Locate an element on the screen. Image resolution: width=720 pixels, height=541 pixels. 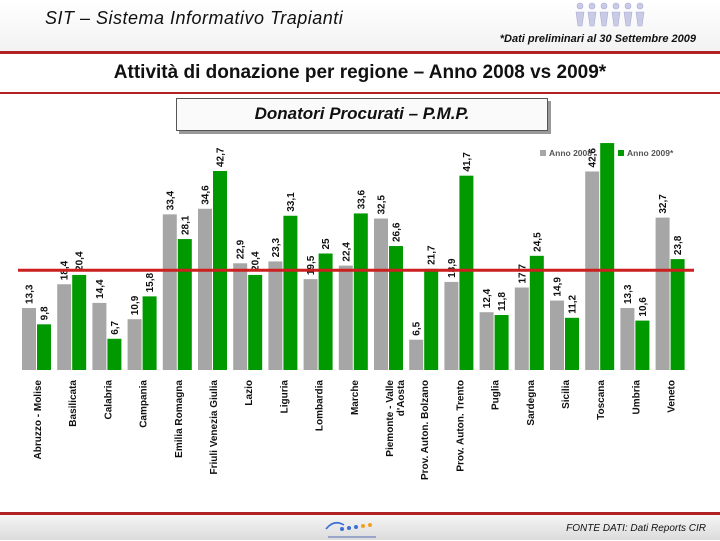
value-label-2009-4: 28,1 is located at coordinates (185, 225).